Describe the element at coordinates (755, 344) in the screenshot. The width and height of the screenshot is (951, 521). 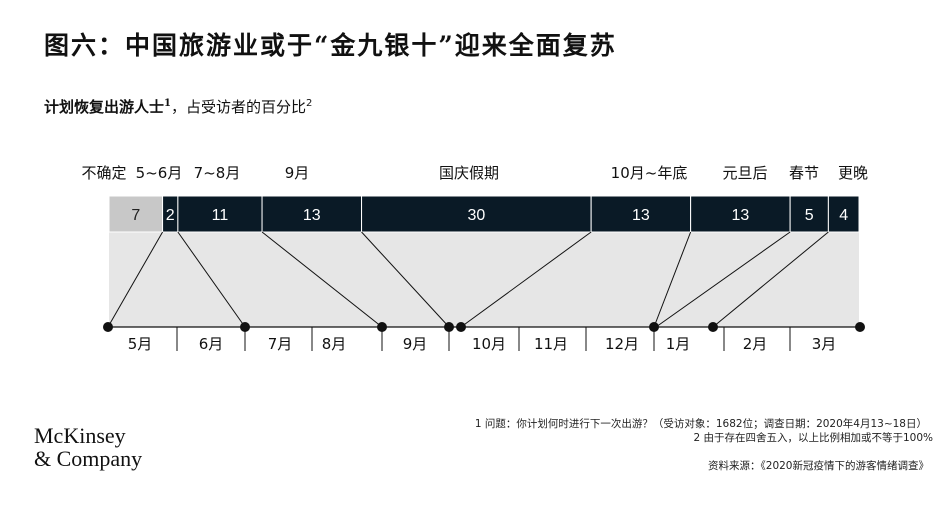
I see `timeline-month-label-10: 2月` at that location.